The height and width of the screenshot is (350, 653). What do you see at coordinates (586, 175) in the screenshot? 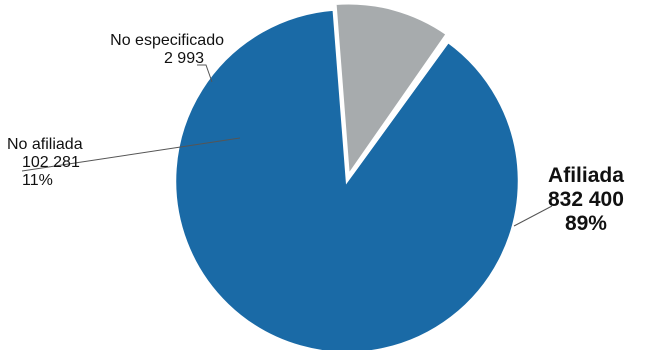
I see `label-afiliada-name: Afiliada` at bounding box center [586, 175].